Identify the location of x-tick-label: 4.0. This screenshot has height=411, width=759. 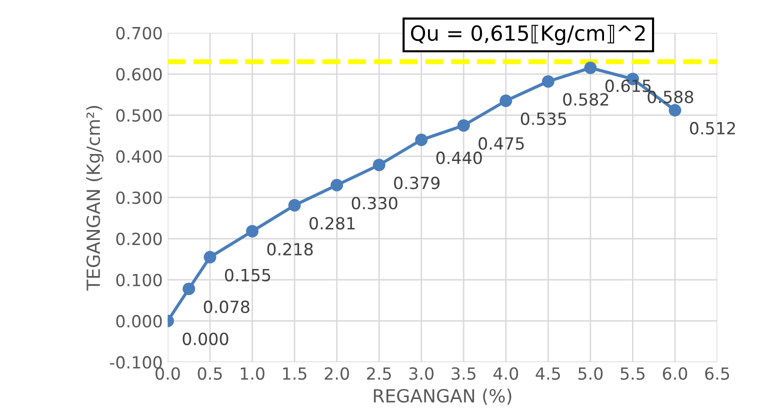
(505, 373).